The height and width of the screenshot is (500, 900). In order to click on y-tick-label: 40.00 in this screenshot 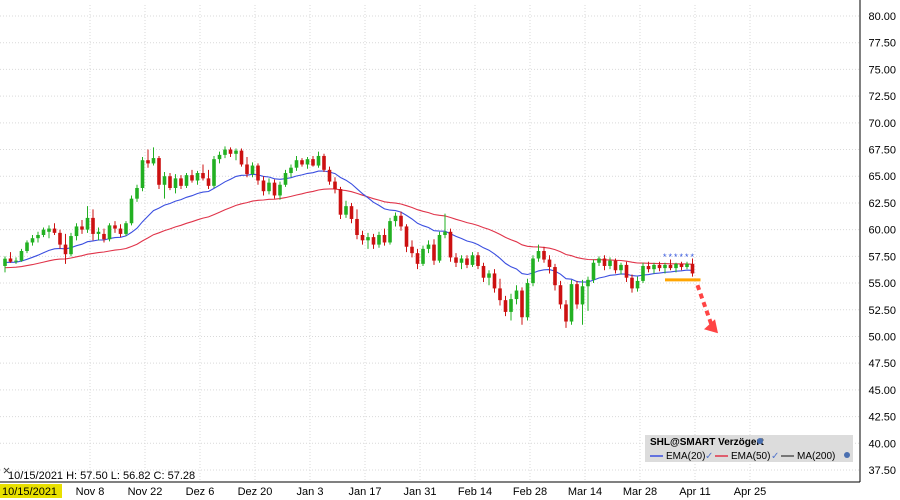, I will do `click(882, 444)`.